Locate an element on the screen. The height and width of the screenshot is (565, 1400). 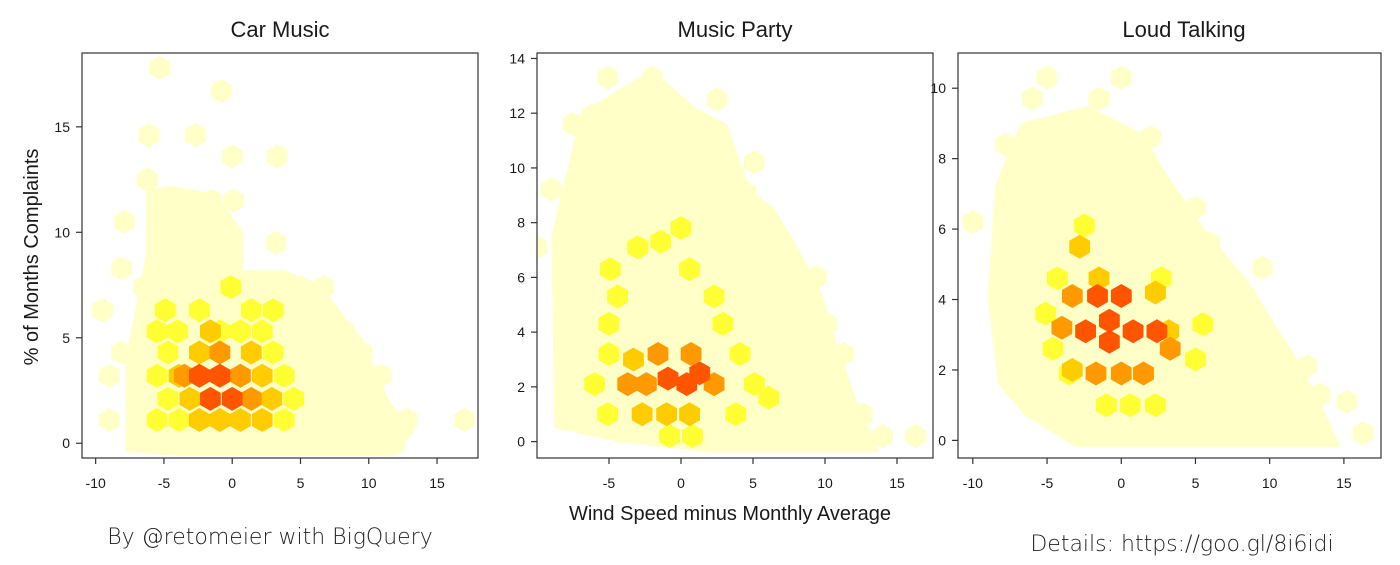
y-tick-label: 14 is located at coordinates (517, 58).